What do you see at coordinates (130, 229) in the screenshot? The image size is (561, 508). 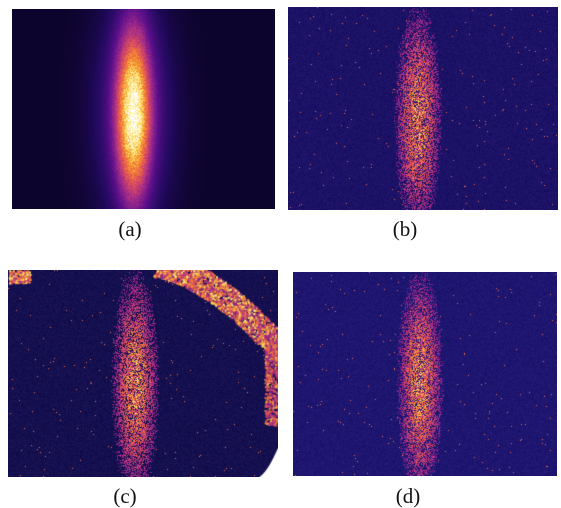 I see `caption-a: (a)` at bounding box center [130, 229].